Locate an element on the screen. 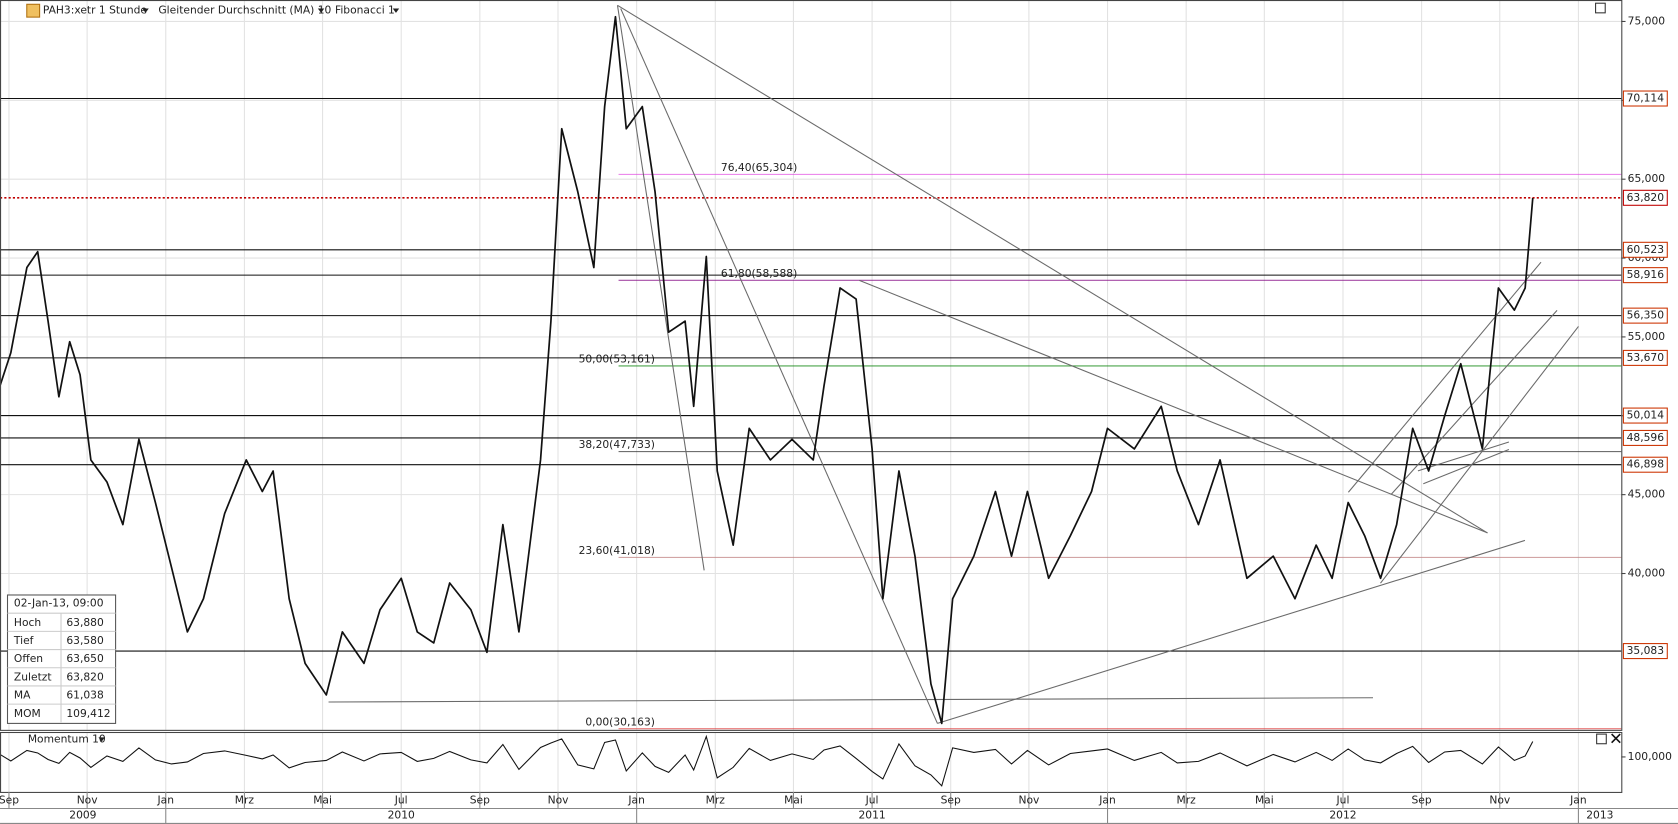 This screenshot has width=1678, height=824. symbol-icon is located at coordinates (33, 10).